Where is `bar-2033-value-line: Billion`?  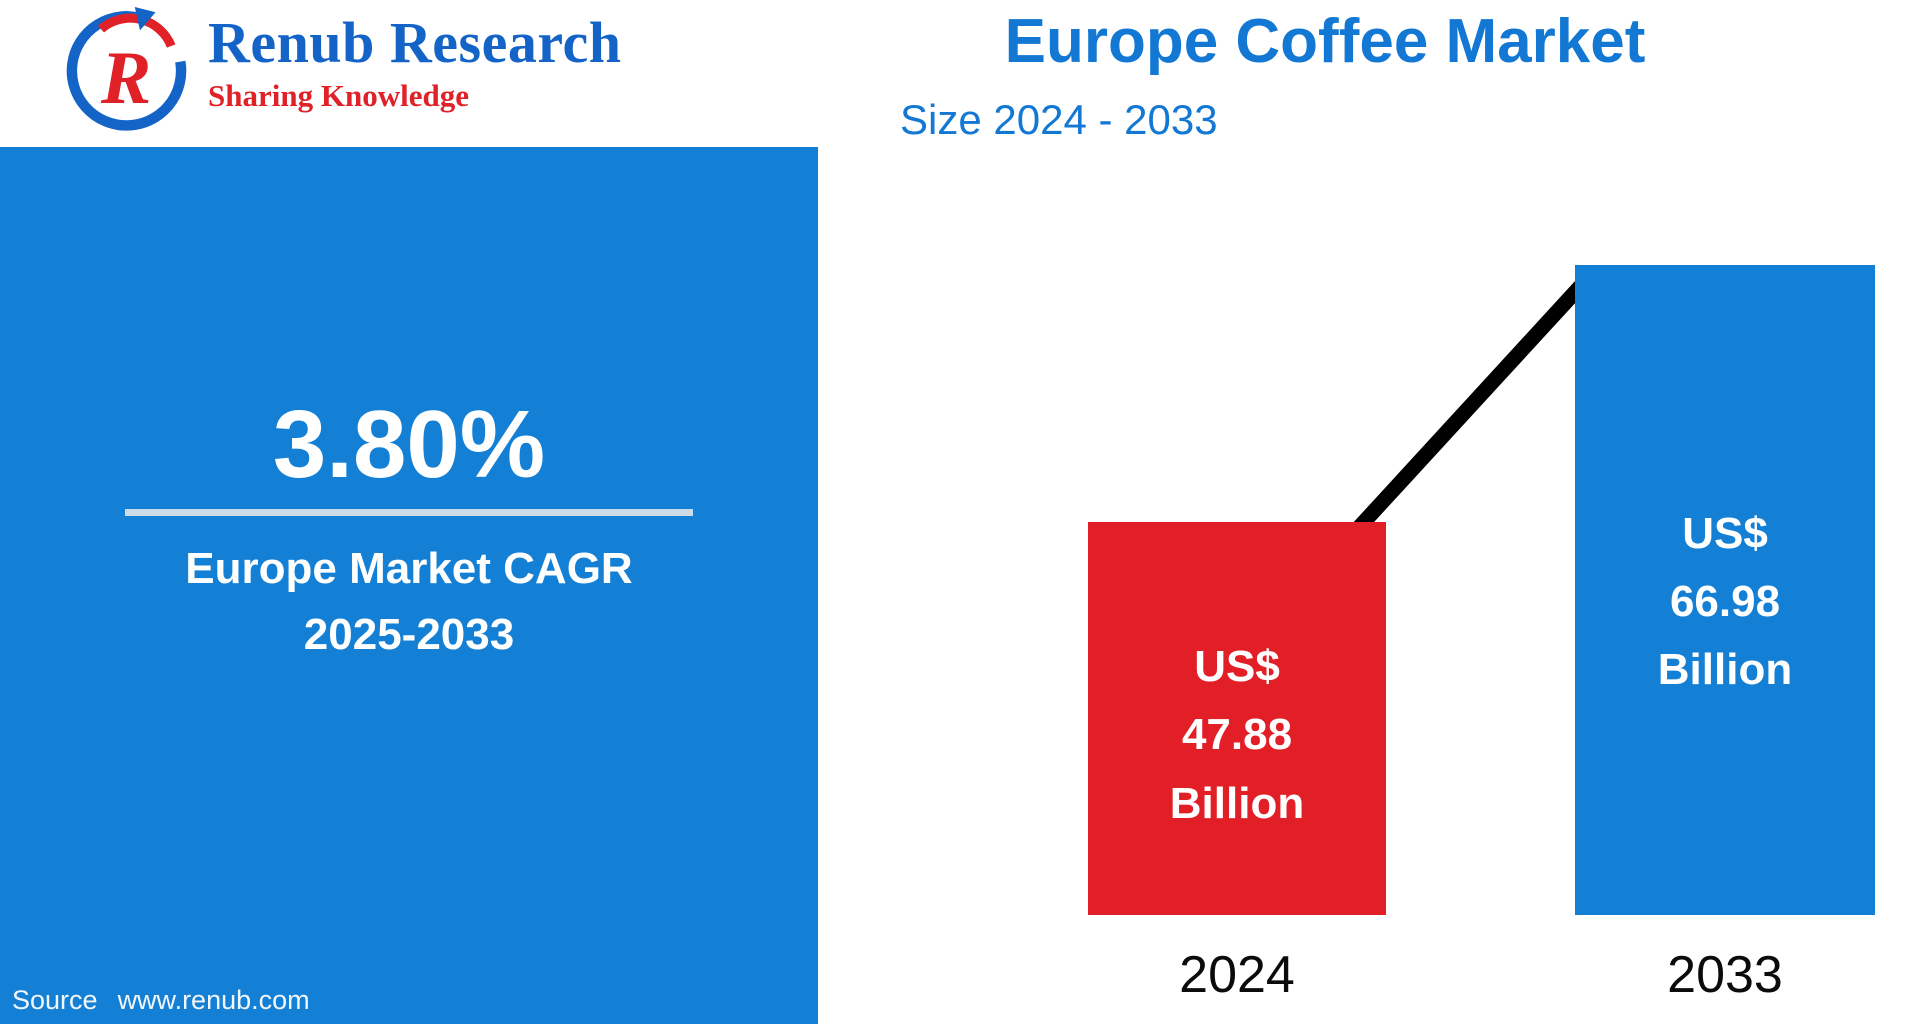
bar-2033-value-line: Billion is located at coordinates (1725, 670).